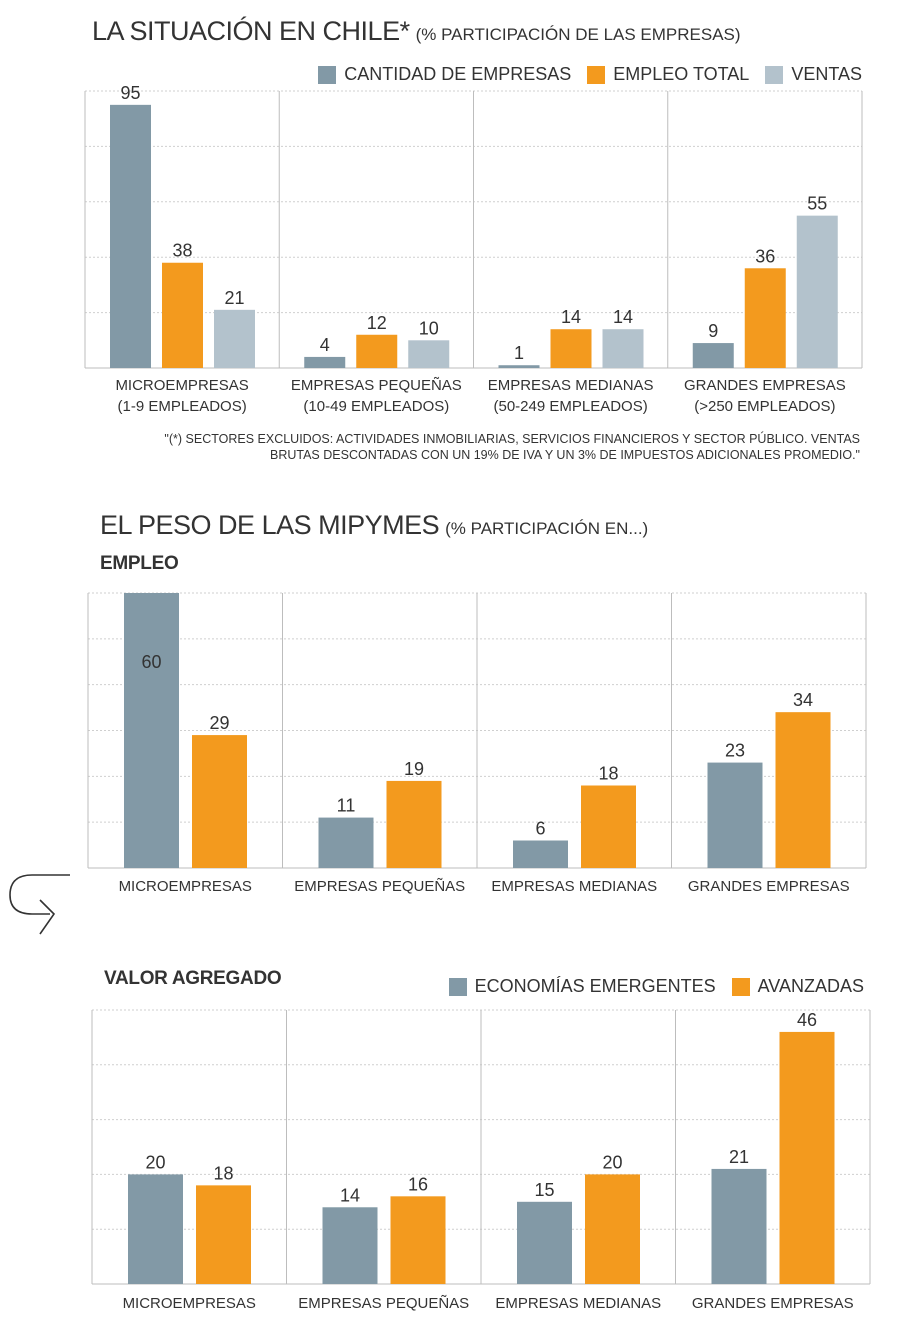 This screenshot has height=1329, width=900. I want to click on data-label: 4, so click(325, 345).